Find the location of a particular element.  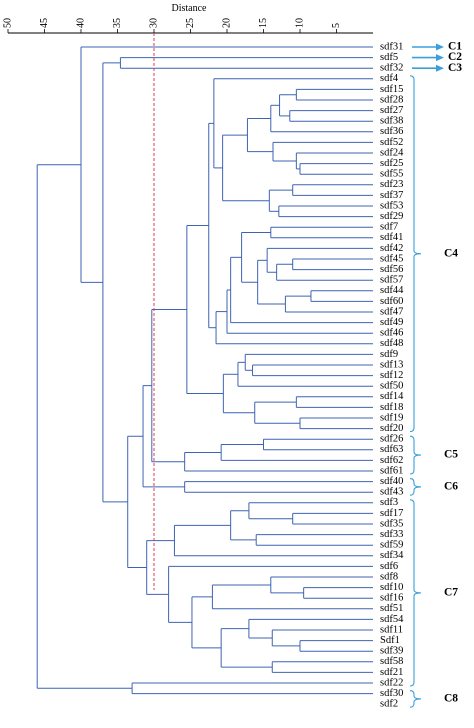

leaf-label: sdf52 is located at coordinates (391, 142).